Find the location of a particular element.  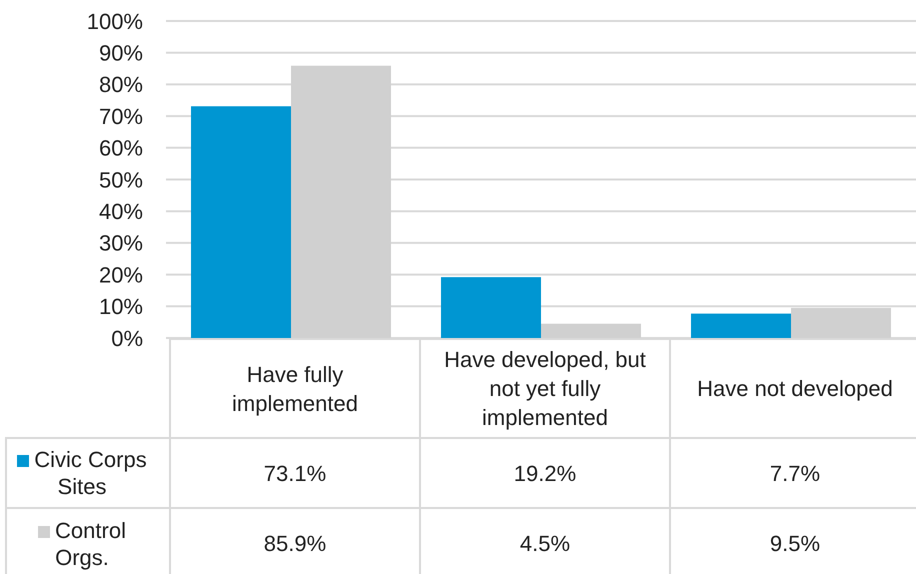

data-label: 4.5% is located at coordinates (545, 543).